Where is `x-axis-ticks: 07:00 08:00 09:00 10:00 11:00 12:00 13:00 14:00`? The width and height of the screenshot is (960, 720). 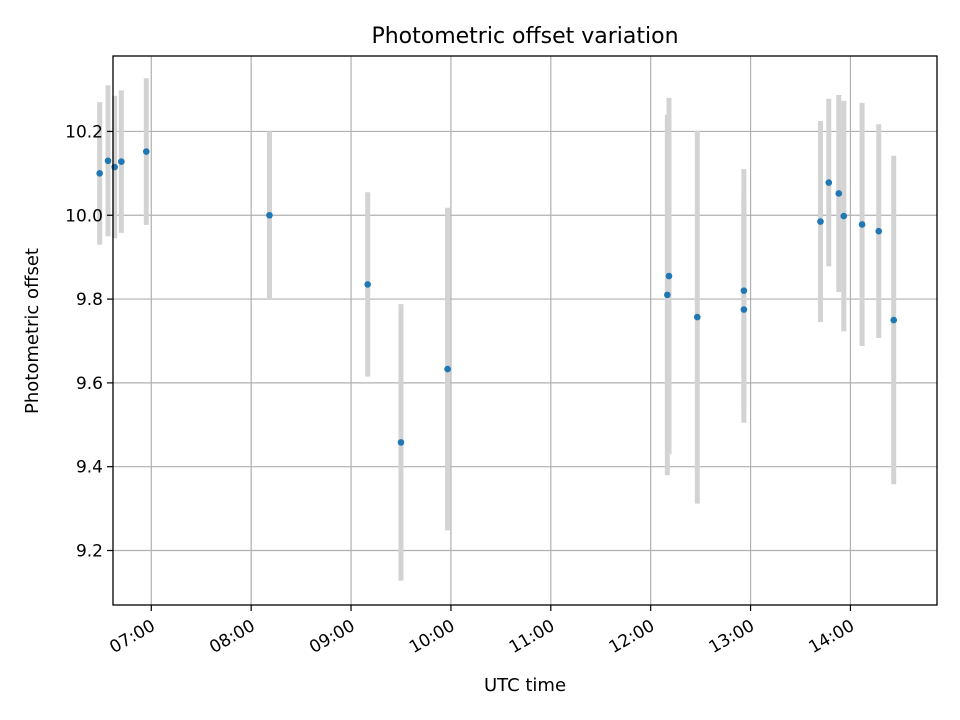
x-axis-ticks: 07:00 08:00 09:00 10:00 11:00 12:00 13:00 14:00 is located at coordinates (482, 631).